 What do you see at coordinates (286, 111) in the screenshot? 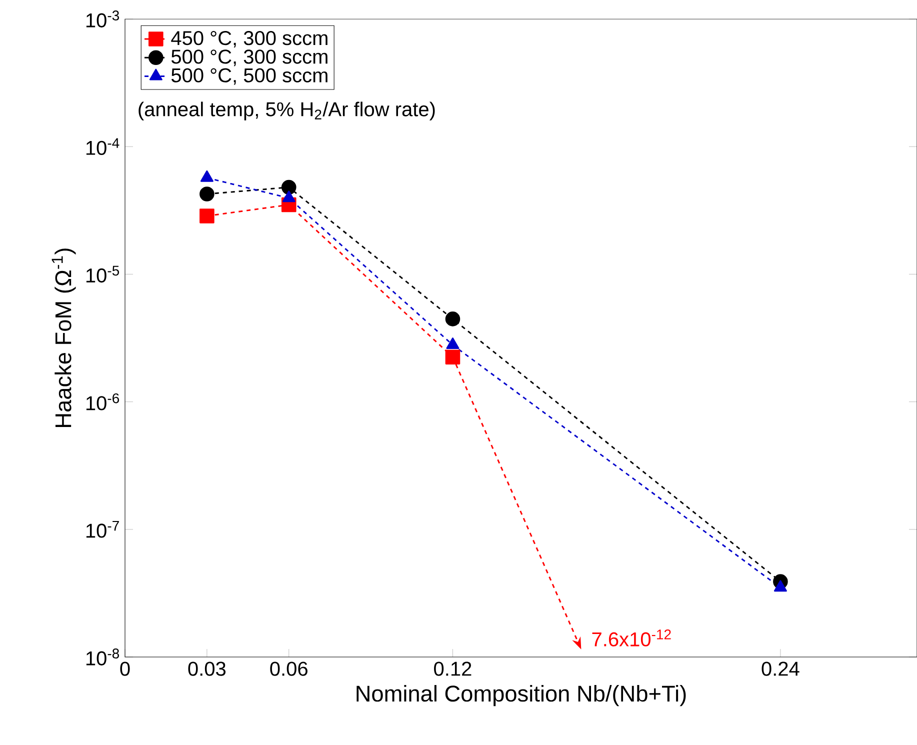
I see `annotation: (anneal temp, 5% H$_{2}$/Ar flow rate)` at bounding box center [286, 111].